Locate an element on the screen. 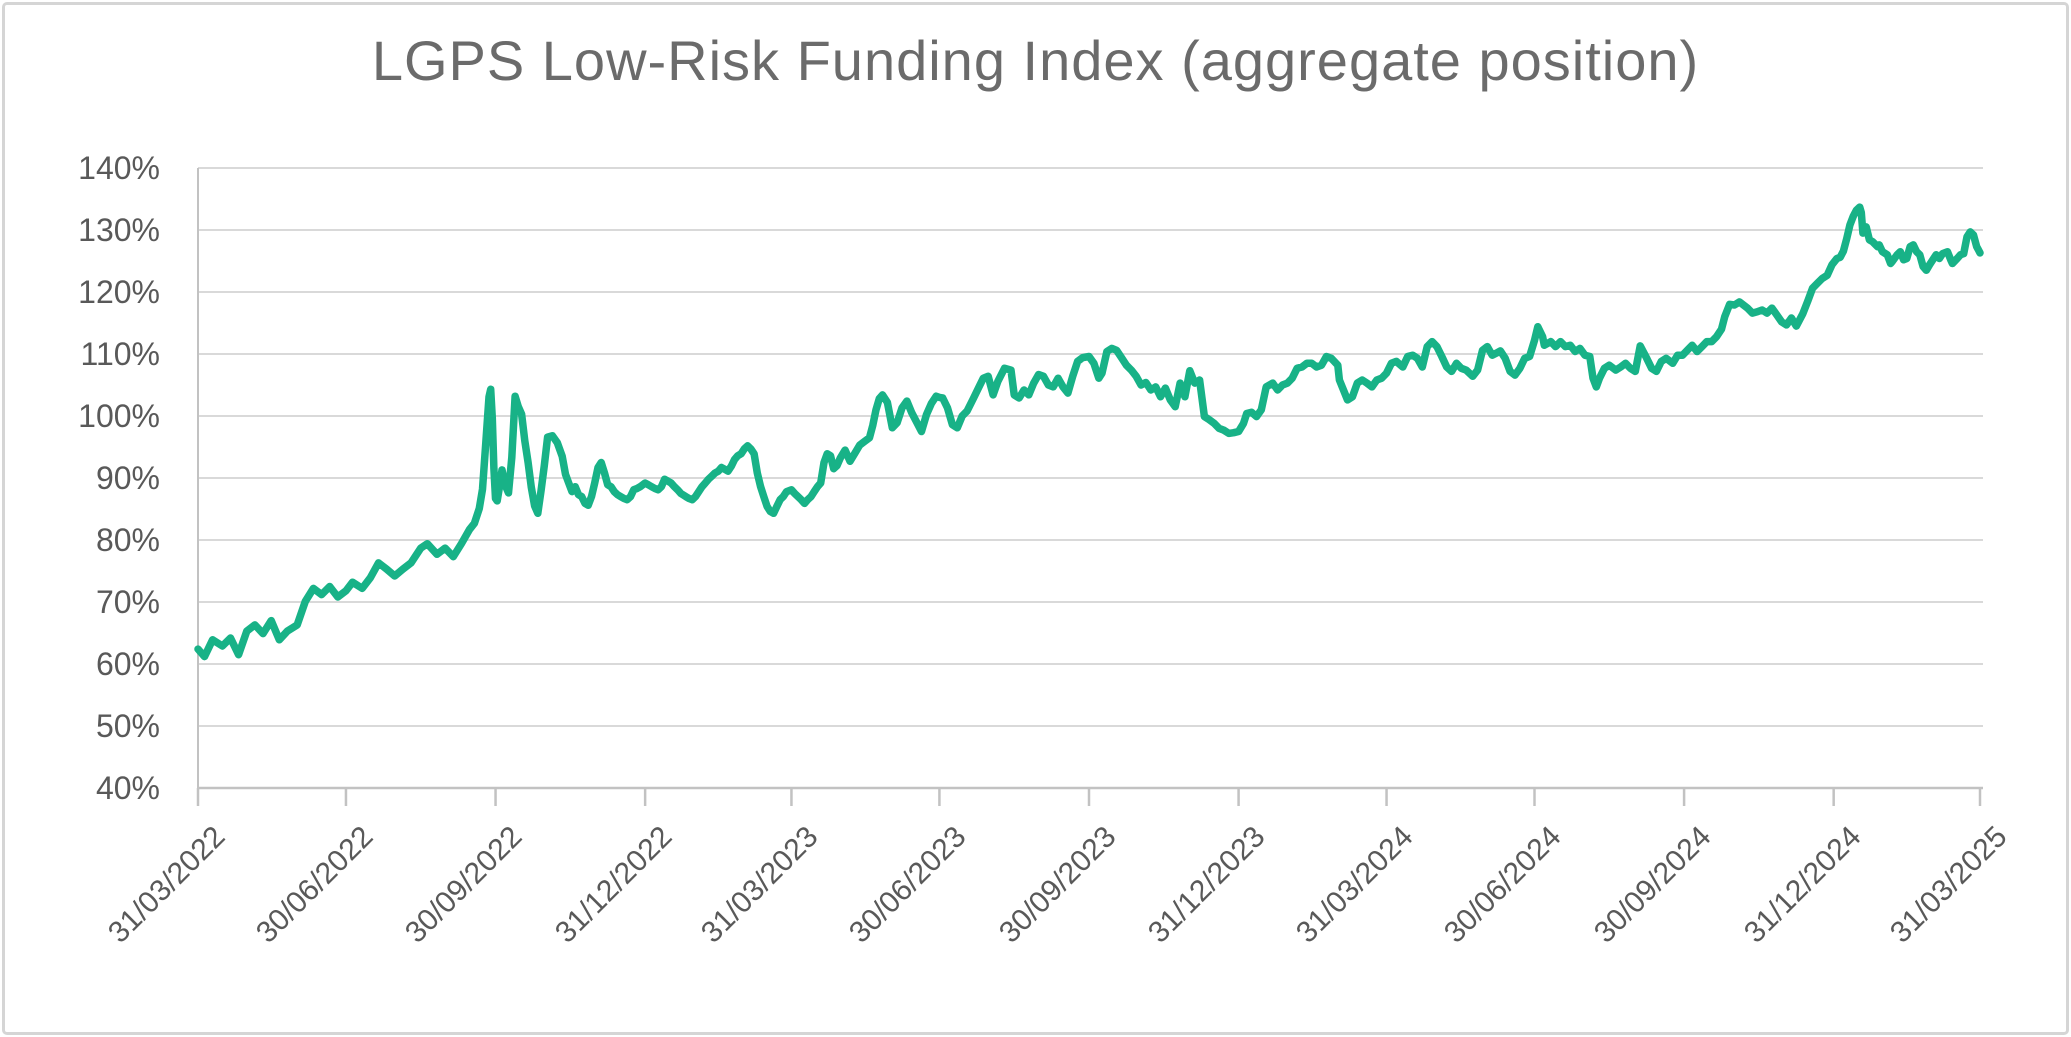 Image resolution: width=2071 pixels, height=1037 pixels. y-axis-label: 90% is located at coordinates (127, 478).